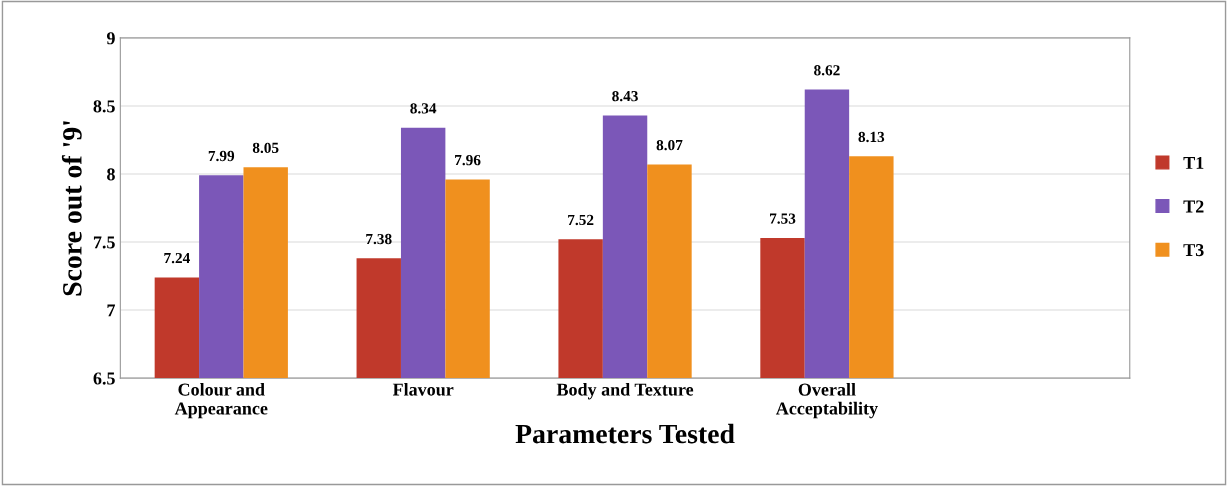  I want to click on x-tick-label: Flavour, so click(423, 389).